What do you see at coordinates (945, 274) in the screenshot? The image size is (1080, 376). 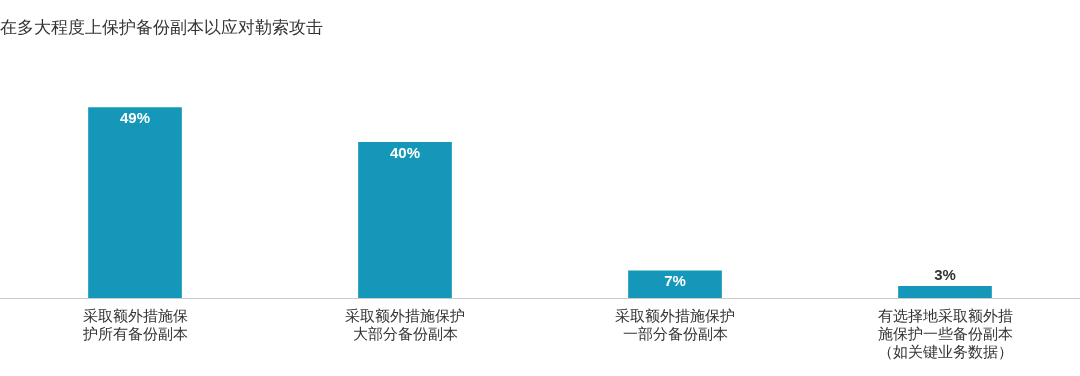 I see `data-label: 3%` at bounding box center [945, 274].